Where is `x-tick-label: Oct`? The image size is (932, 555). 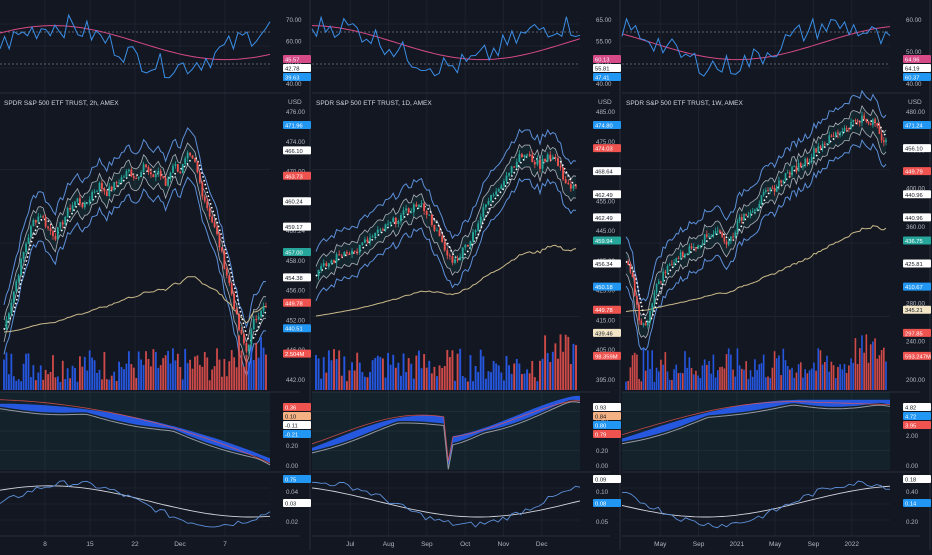 x-tick-label: Oct is located at coordinates (465, 544).